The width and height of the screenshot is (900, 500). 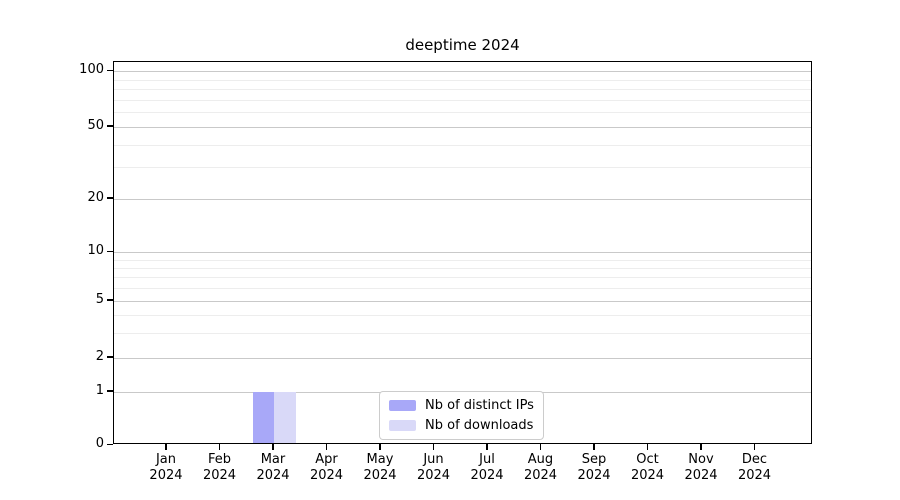 I want to click on x-tick-month: Jan, so click(x=165, y=459).